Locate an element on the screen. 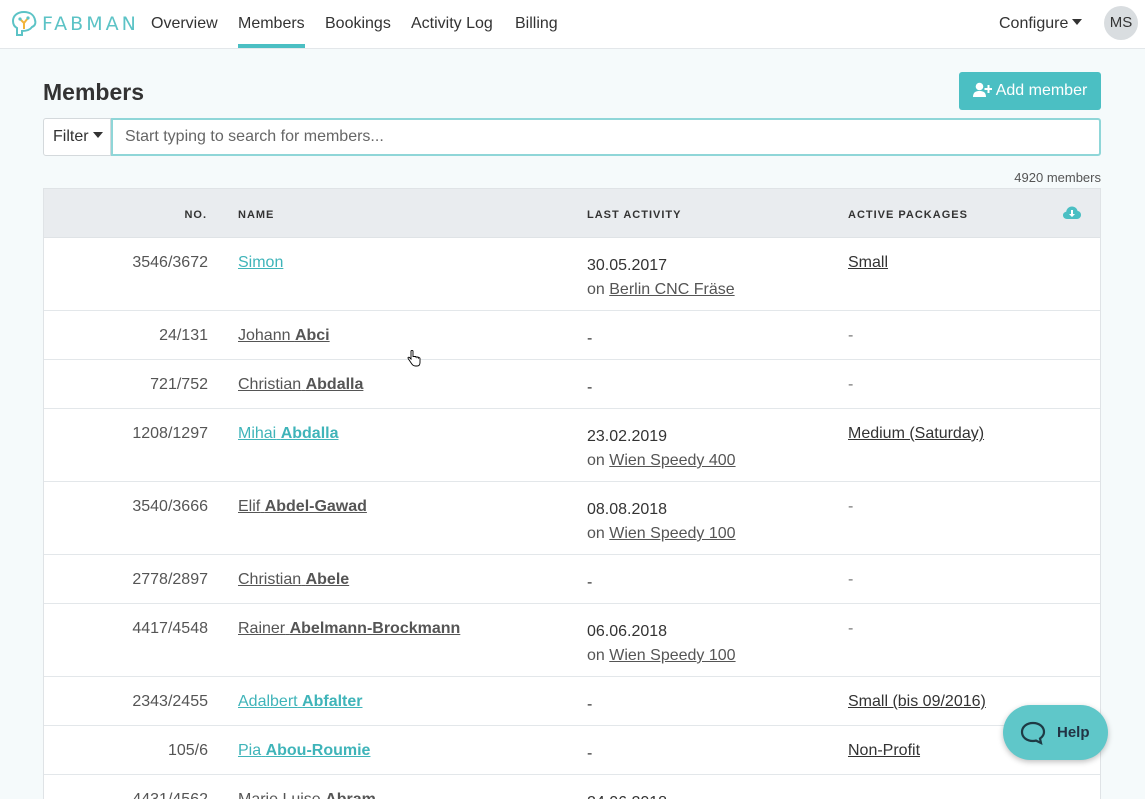  nav-activity-log: Activity Log is located at coordinates (452, 23).